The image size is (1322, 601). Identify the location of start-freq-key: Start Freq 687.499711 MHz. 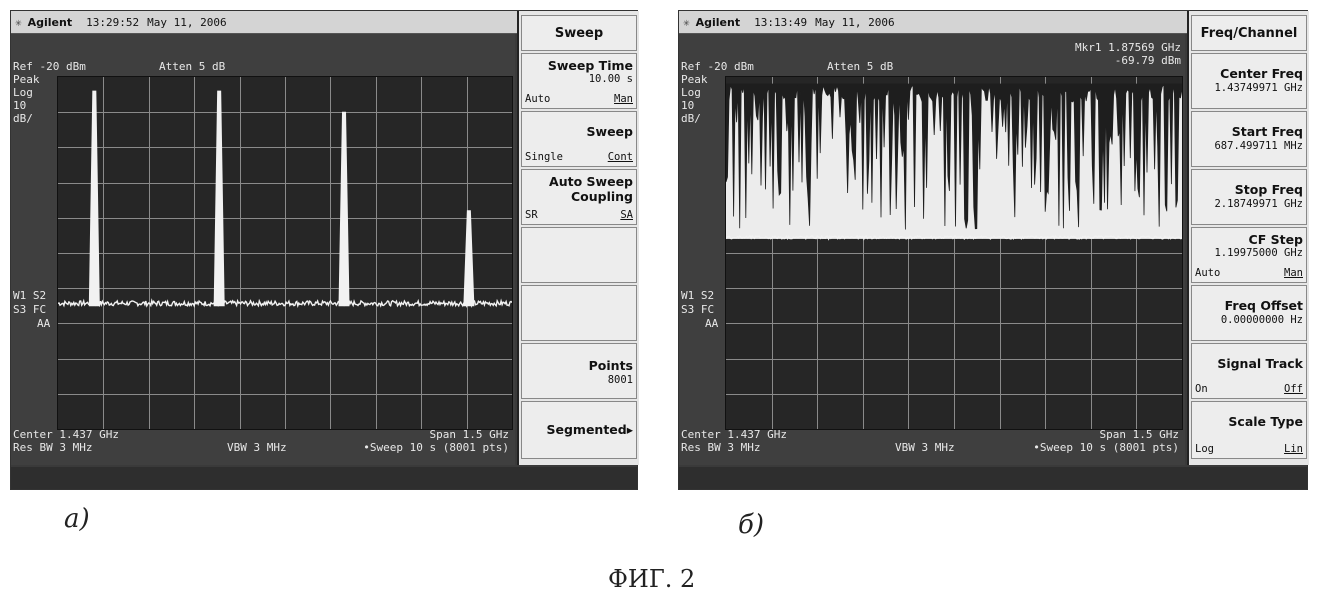
(1249, 139).